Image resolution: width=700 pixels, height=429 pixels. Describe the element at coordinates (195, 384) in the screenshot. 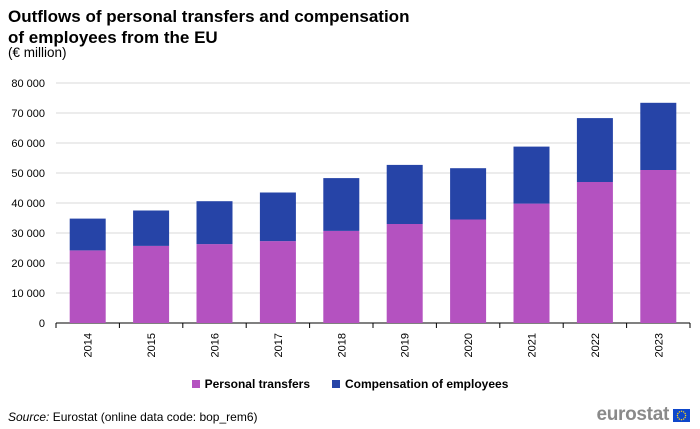

I see `legend-swatch-personal-transfers` at that location.